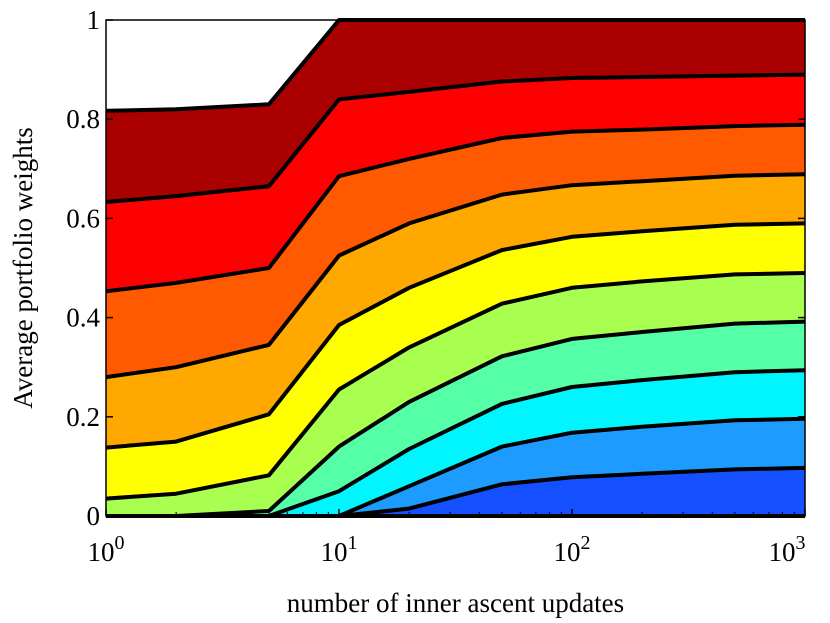 The height and width of the screenshot is (623, 830). What do you see at coordinates (83, 318) in the screenshot?
I see `y-tick-label: 0.4` at bounding box center [83, 318].